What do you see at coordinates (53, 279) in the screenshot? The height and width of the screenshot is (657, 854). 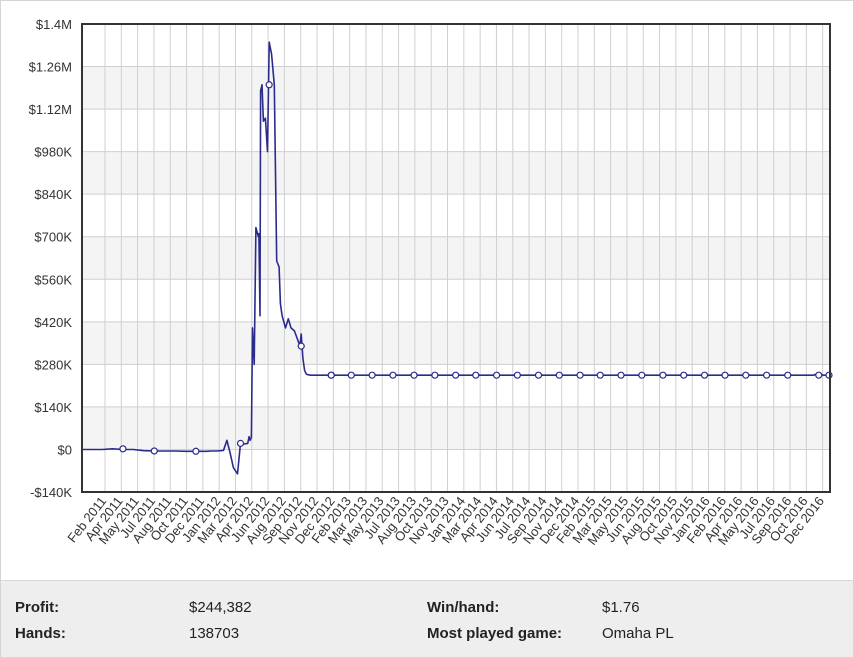 I see `y-tick-label: $560K` at bounding box center [53, 279].